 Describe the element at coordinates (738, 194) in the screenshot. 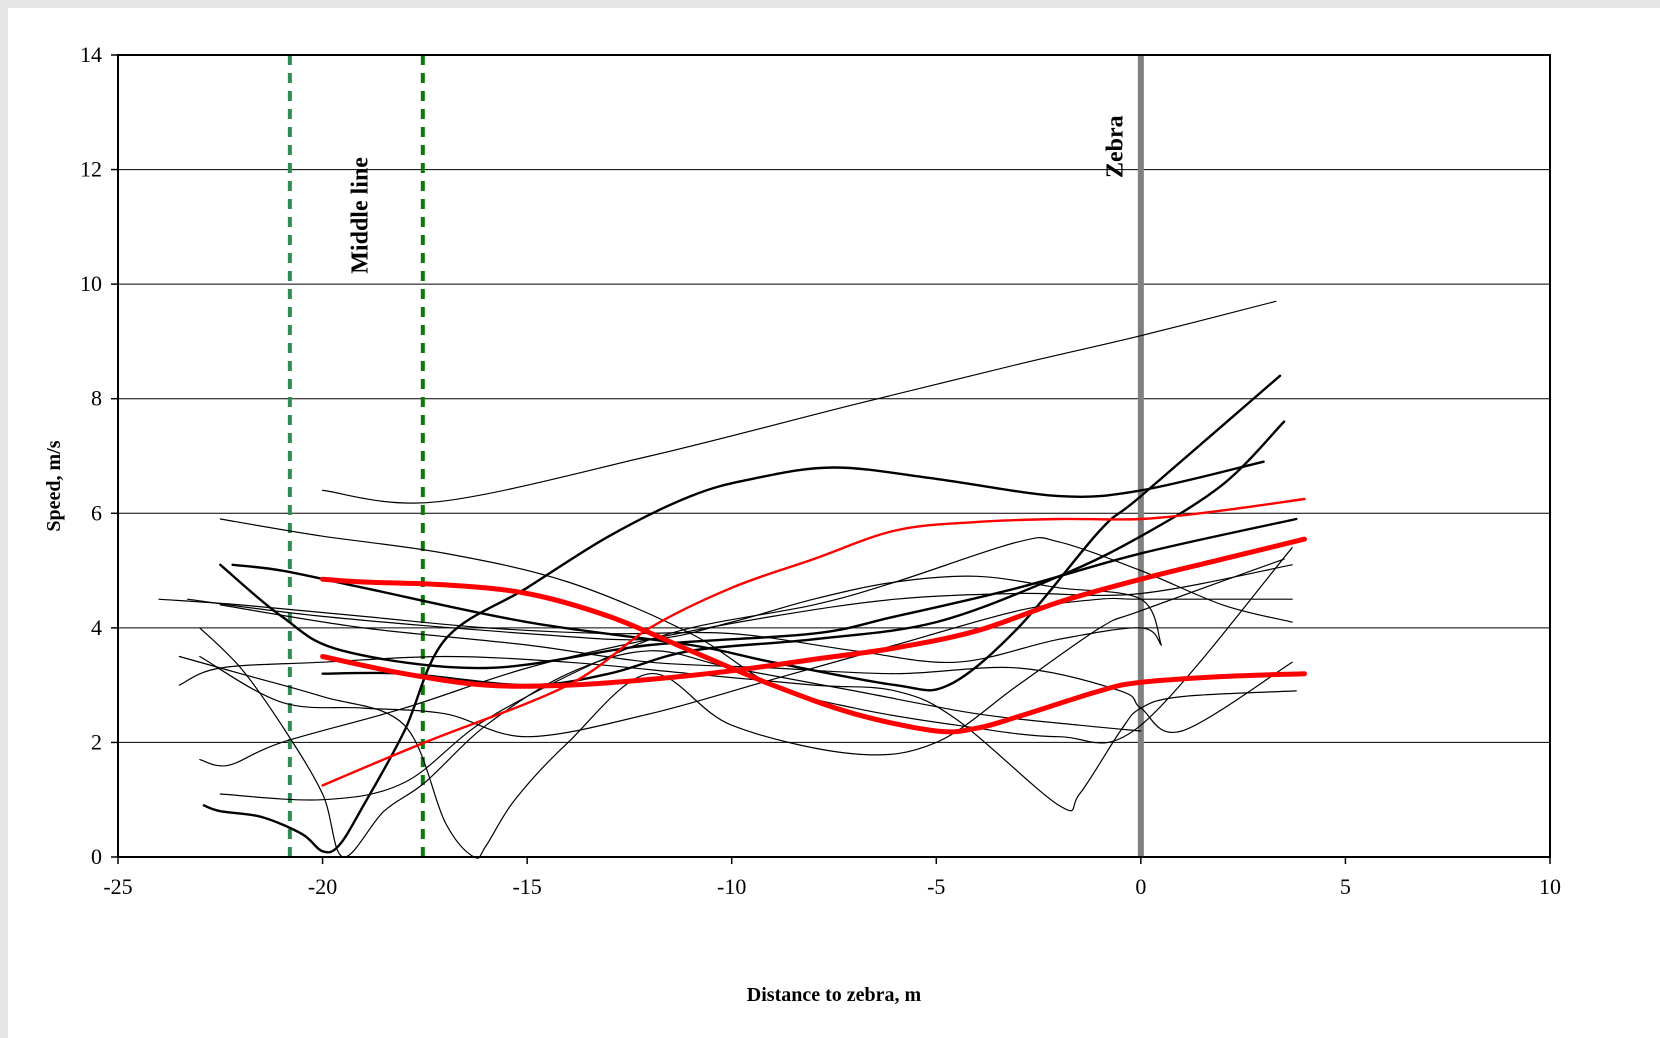

I see `annotations: Middle line Zebra` at that location.